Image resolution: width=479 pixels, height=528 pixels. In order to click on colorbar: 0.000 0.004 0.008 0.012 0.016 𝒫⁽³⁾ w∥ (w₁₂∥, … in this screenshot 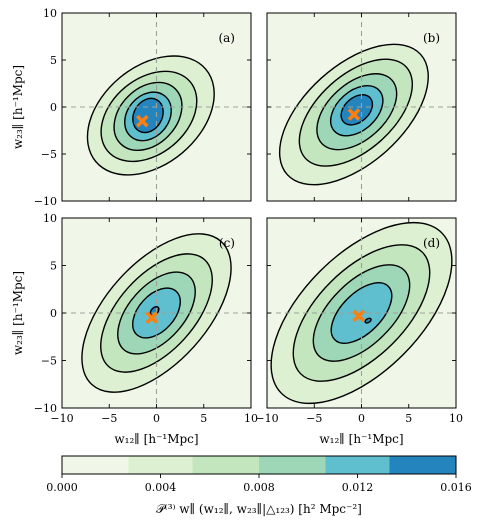, I will do `click(259, 485)`.